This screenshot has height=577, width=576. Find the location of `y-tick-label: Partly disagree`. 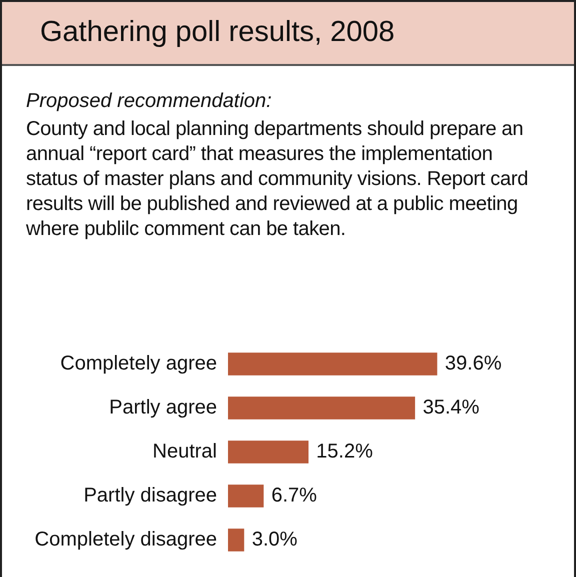

y-tick-label: Partly disagree is located at coordinates (150, 495).